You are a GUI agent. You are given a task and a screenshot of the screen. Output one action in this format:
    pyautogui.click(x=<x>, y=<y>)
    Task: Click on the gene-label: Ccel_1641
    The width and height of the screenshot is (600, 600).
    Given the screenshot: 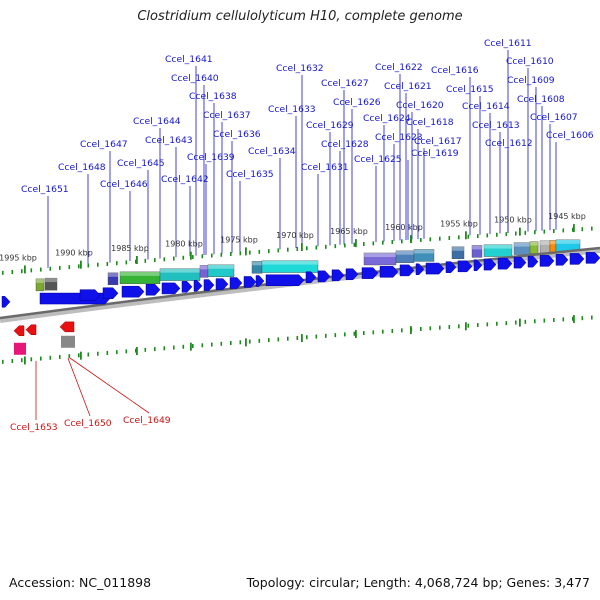 What is the action you would take?
    pyautogui.click(x=189, y=59)
    